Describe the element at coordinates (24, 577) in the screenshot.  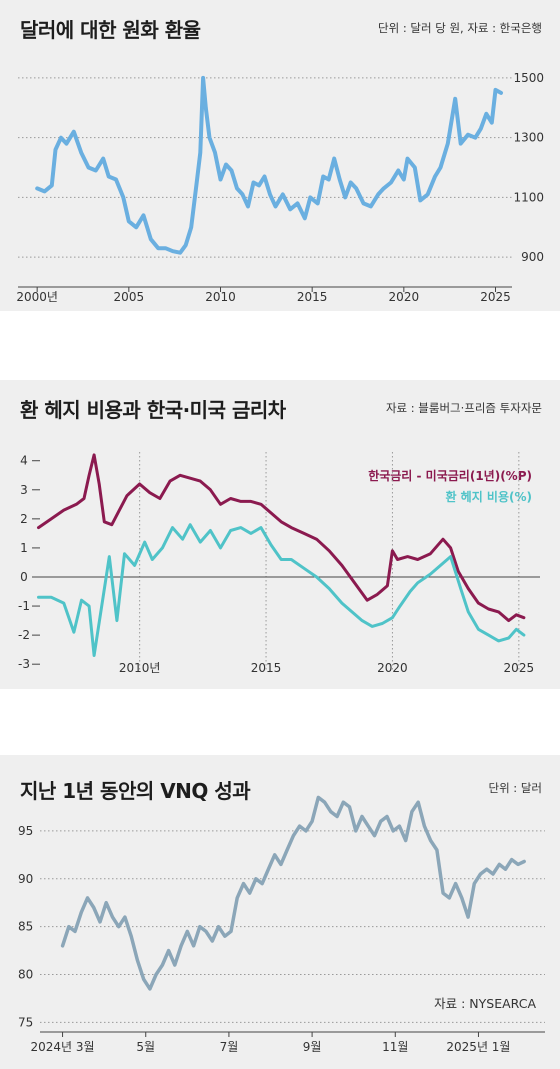
I see `y-tick-label: 0` at that location.